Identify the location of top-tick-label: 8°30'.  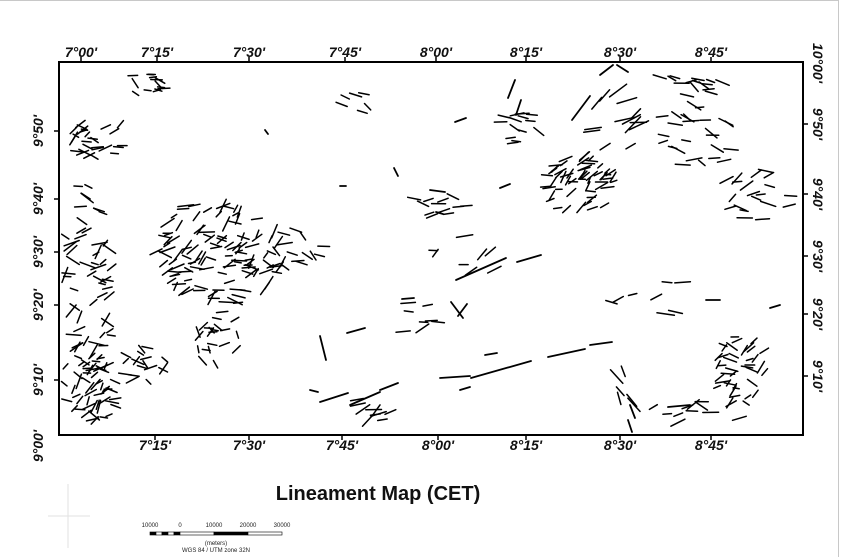
(620, 52).